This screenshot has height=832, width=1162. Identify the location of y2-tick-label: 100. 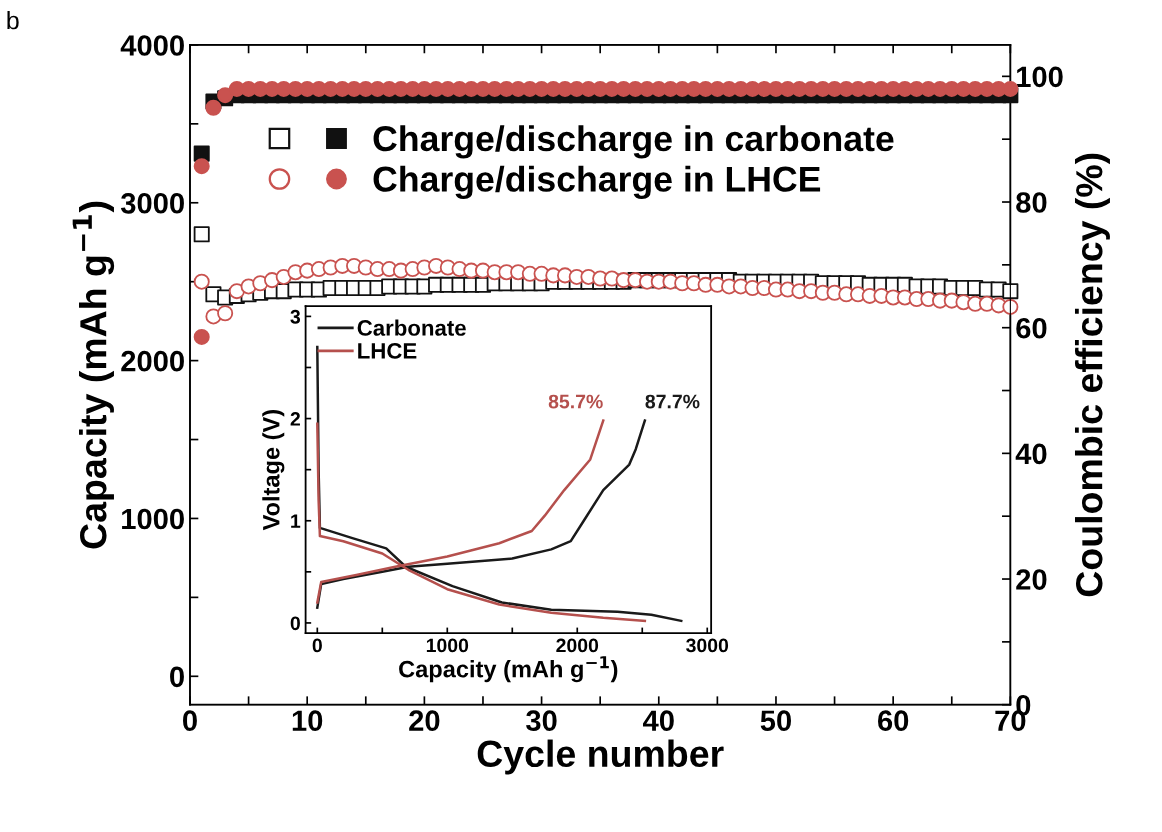
(1040, 77).